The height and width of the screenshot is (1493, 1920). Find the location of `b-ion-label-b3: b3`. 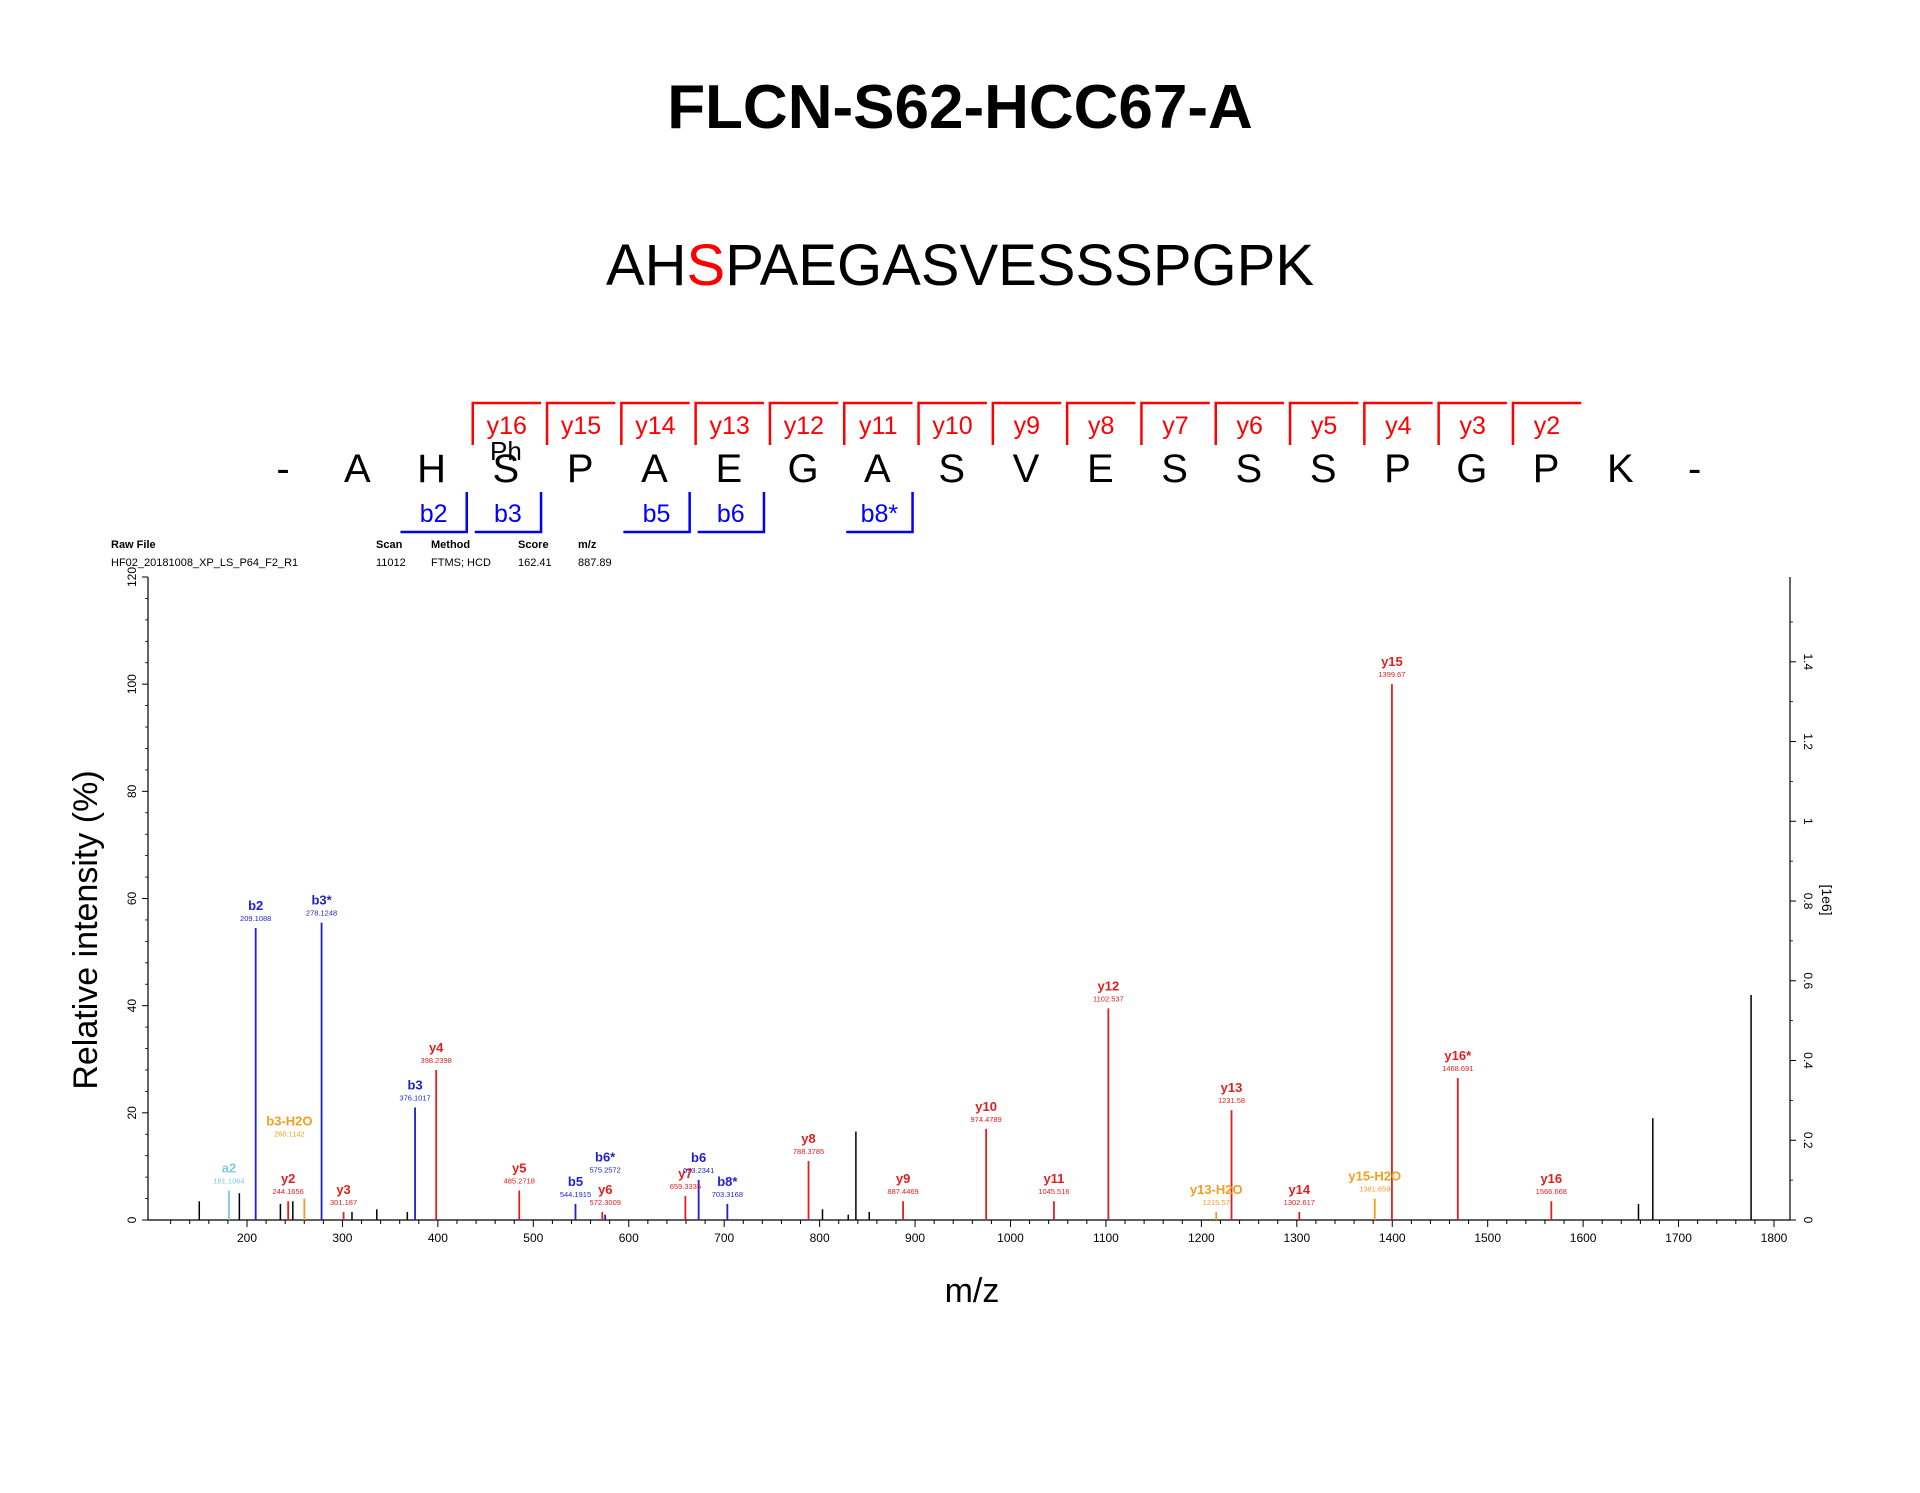

b-ion-label-b3: b3 is located at coordinates (508, 514).